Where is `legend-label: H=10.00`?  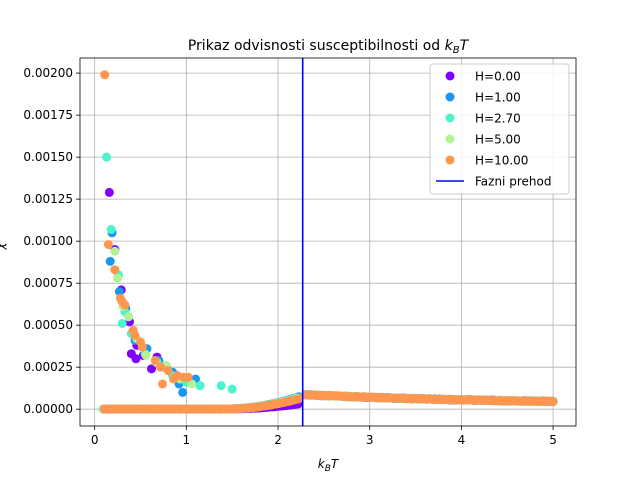 legend-label: H=10.00 is located at coordinates (501, 161).